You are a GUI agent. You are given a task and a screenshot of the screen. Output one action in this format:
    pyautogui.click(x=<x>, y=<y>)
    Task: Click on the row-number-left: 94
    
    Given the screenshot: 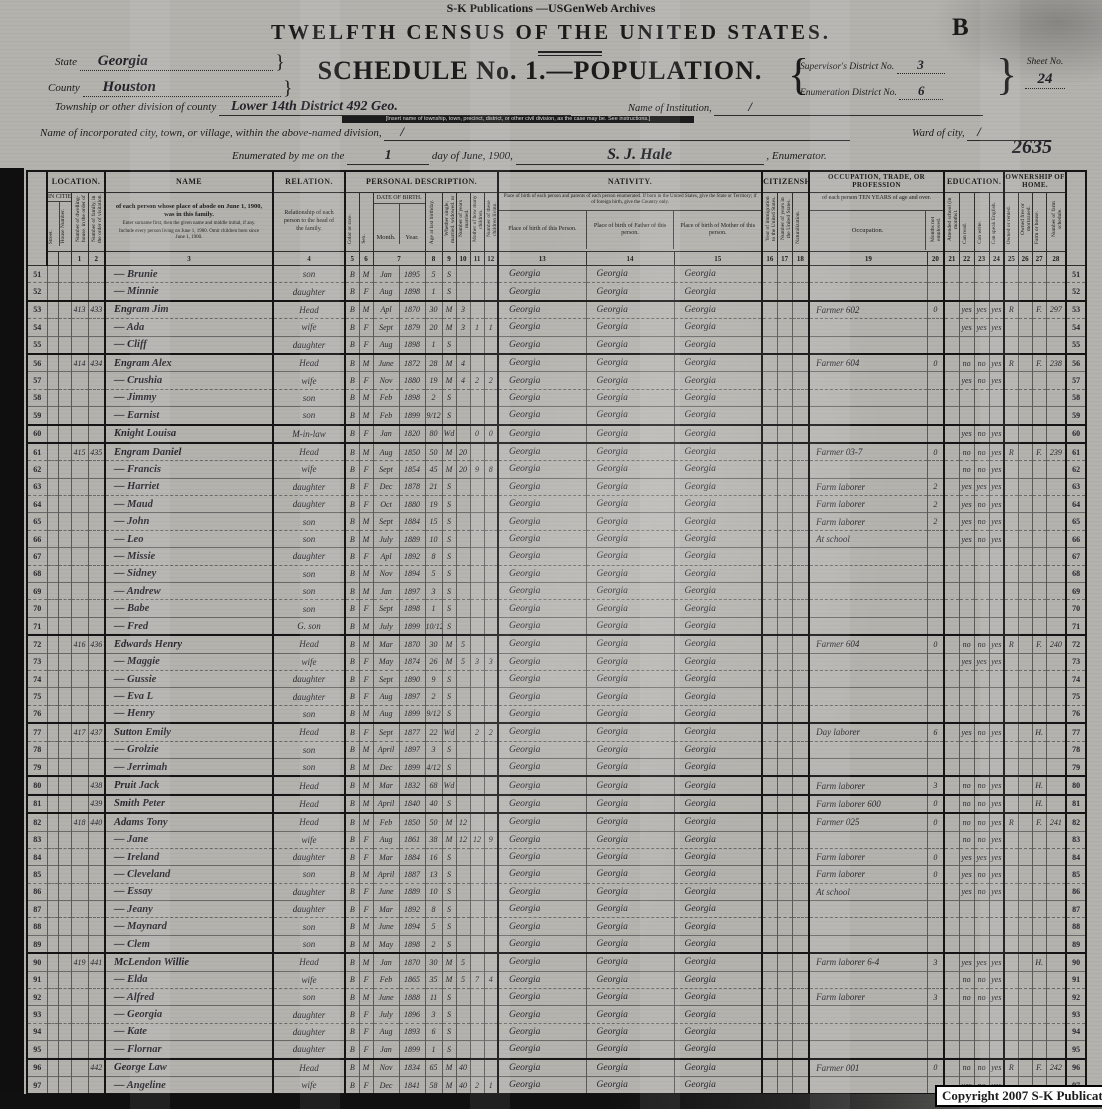 What is the action you would take?
    pyautogui.click(x=36, y=1031)
    